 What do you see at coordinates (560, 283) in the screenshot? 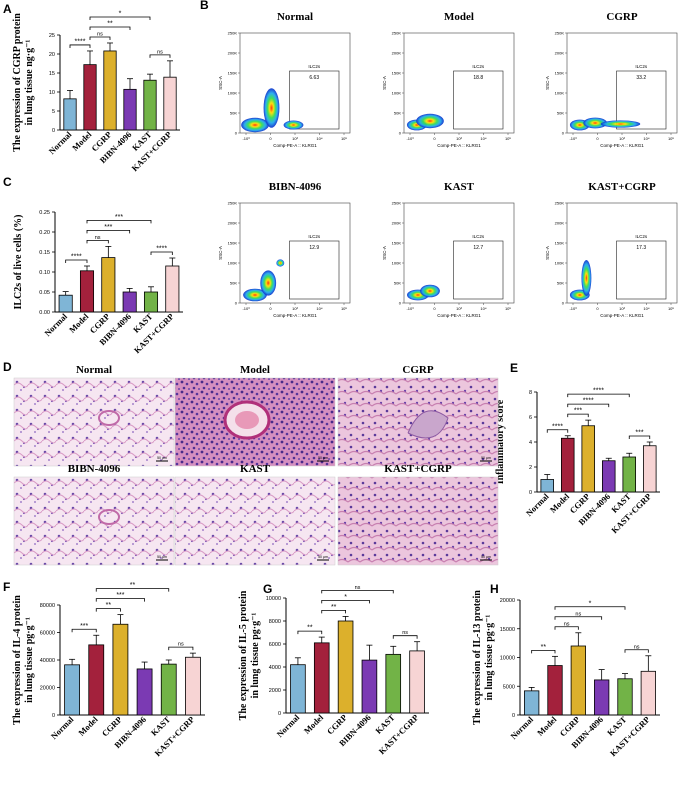
I see `flow-y-tick-label: 50K` at bounding box center [560, 283].